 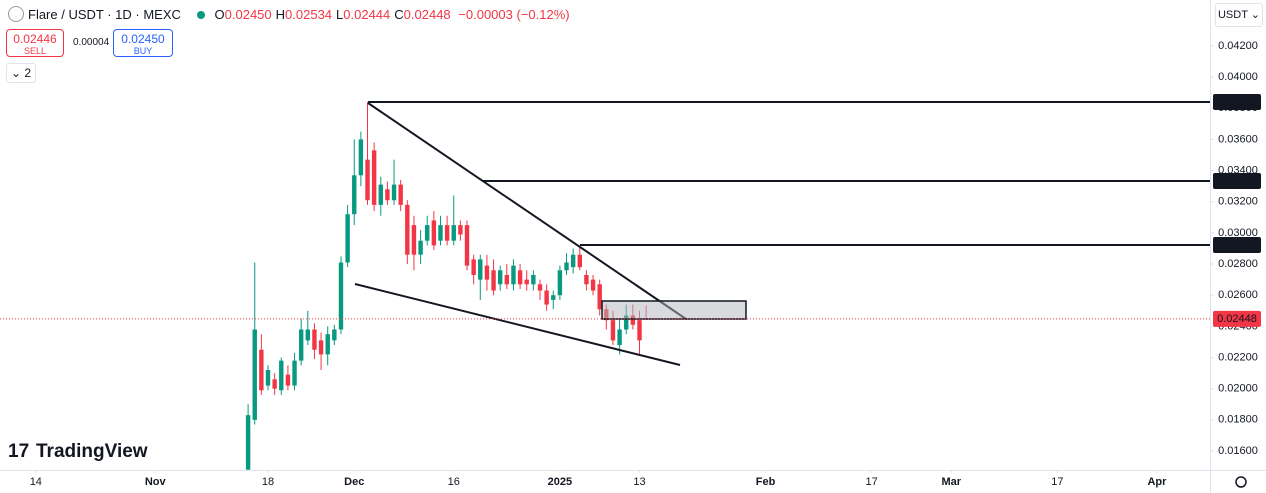 What do you see at coordinates (1232, 15) in the screenshot?
I see `currency: USDT` at bounding box center [1232, 15].